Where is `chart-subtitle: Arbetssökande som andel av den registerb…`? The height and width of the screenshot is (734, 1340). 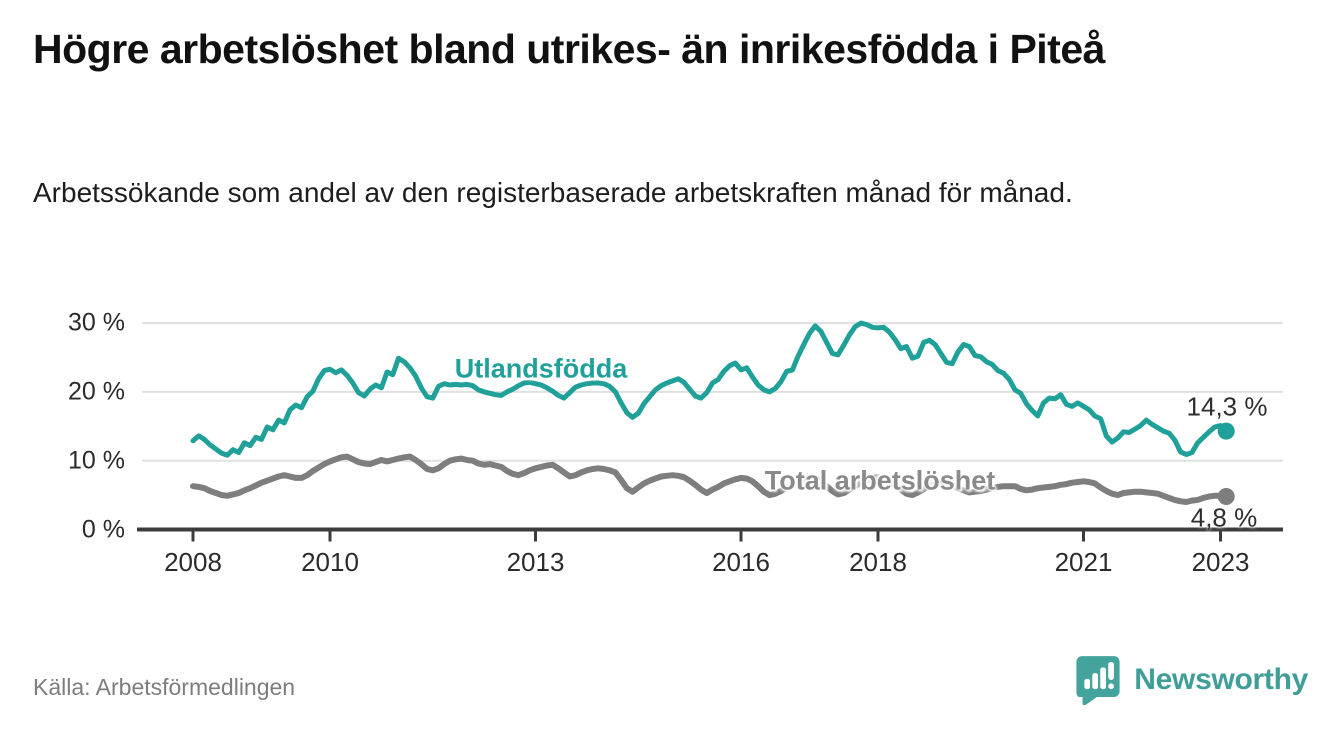
chart-subtitle: Arbetssökande som andel av den registerb… is located at coordinates (553, 192).